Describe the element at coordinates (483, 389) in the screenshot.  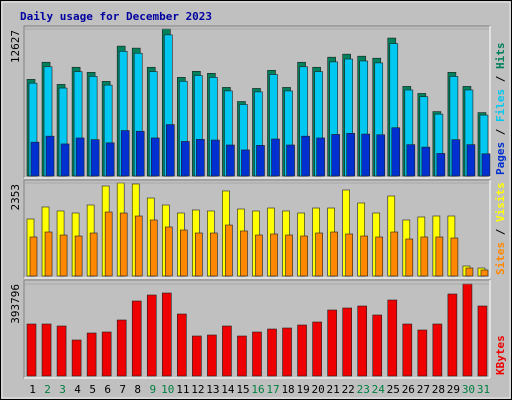
I see `x-tick-label: 31` at that location.